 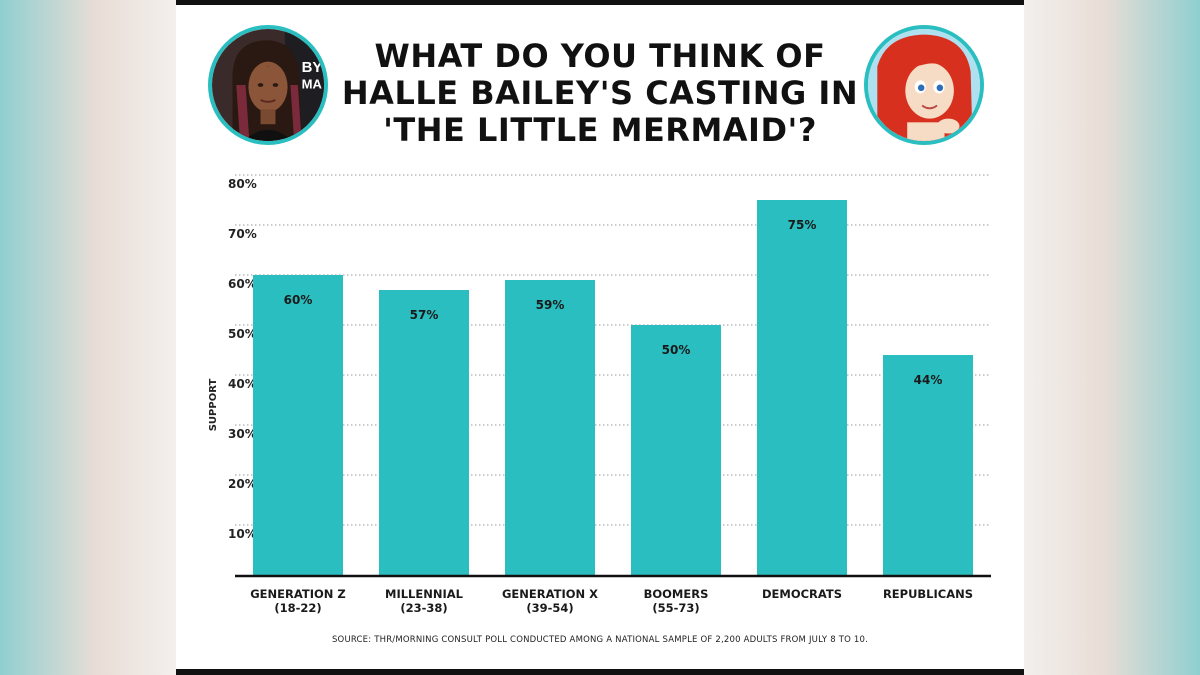 What do you see at coordinates (242, 234) in the screenshot?
I see `y-tick-label: 70%` at bounding box center [242, 234].